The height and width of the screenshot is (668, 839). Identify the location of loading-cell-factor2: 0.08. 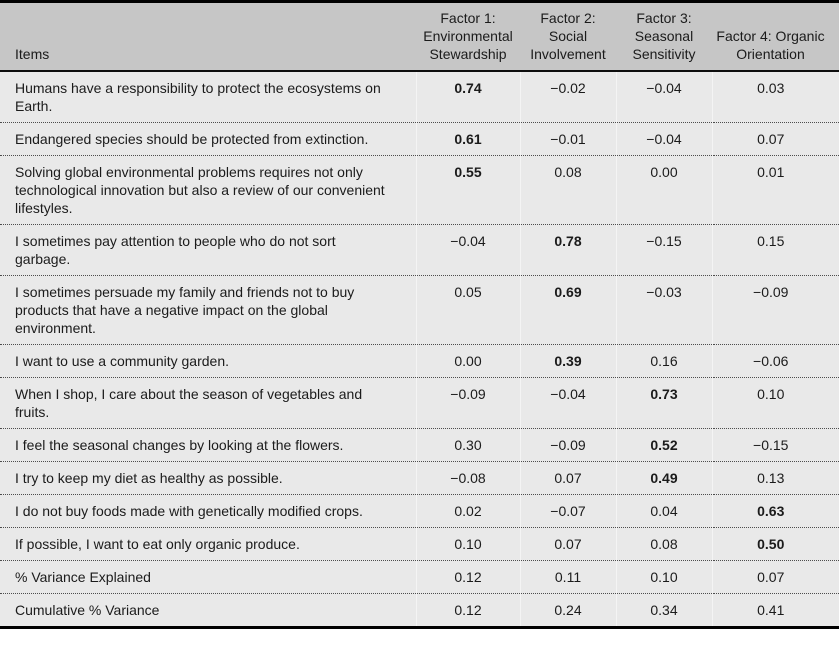
(567, 190).